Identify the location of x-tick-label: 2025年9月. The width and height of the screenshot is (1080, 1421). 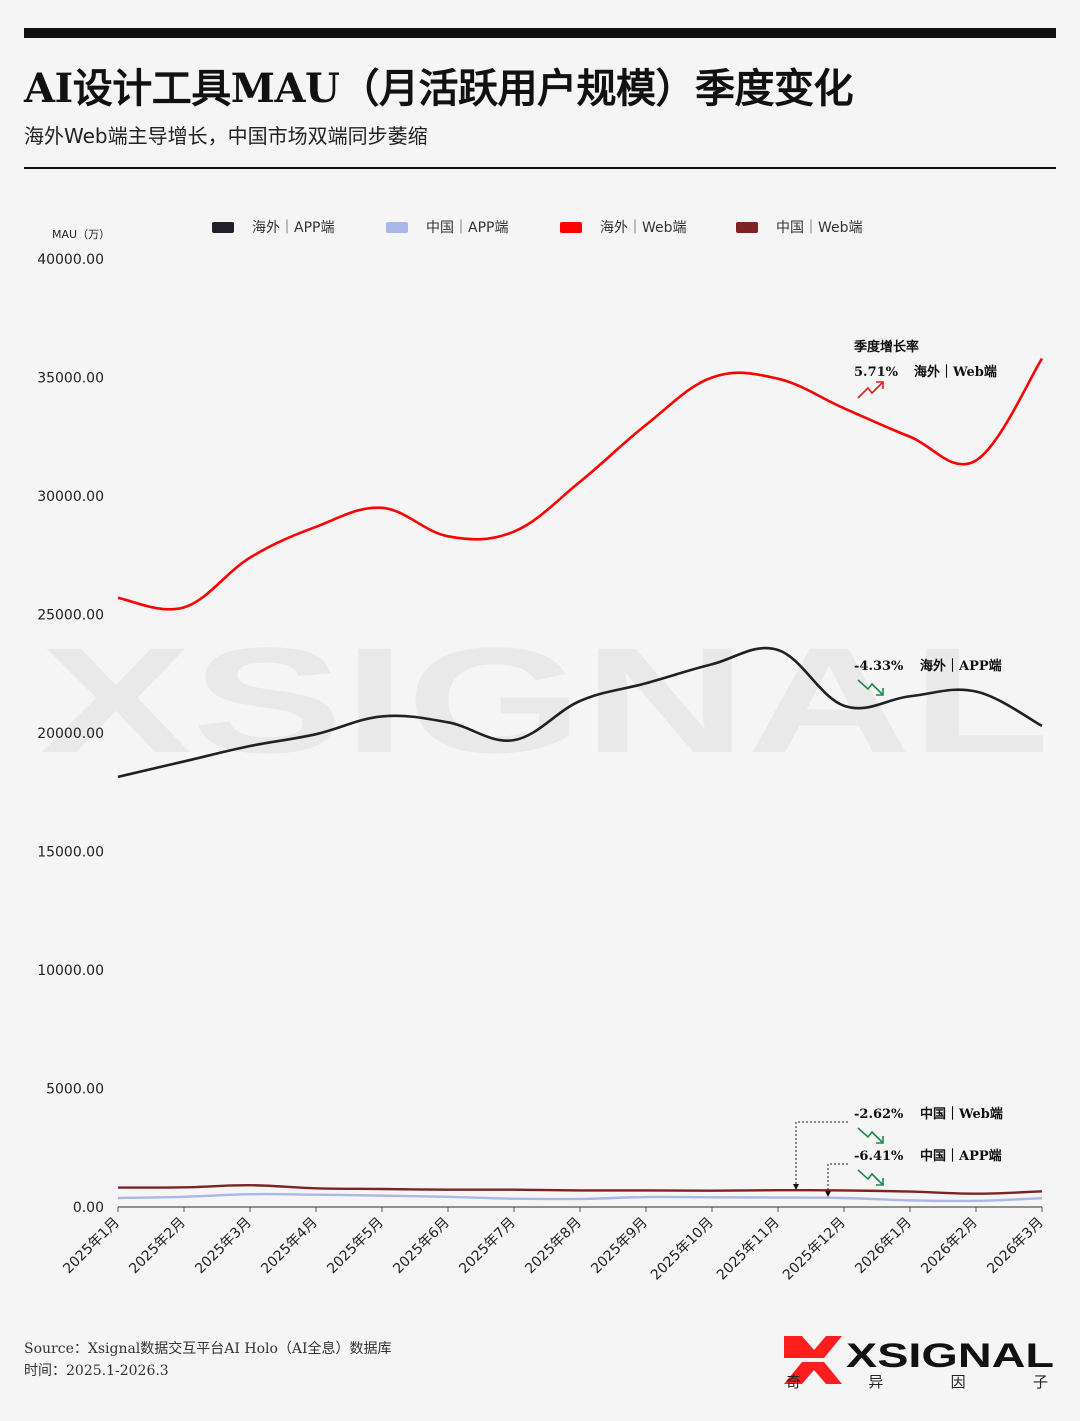
(619, 1246).